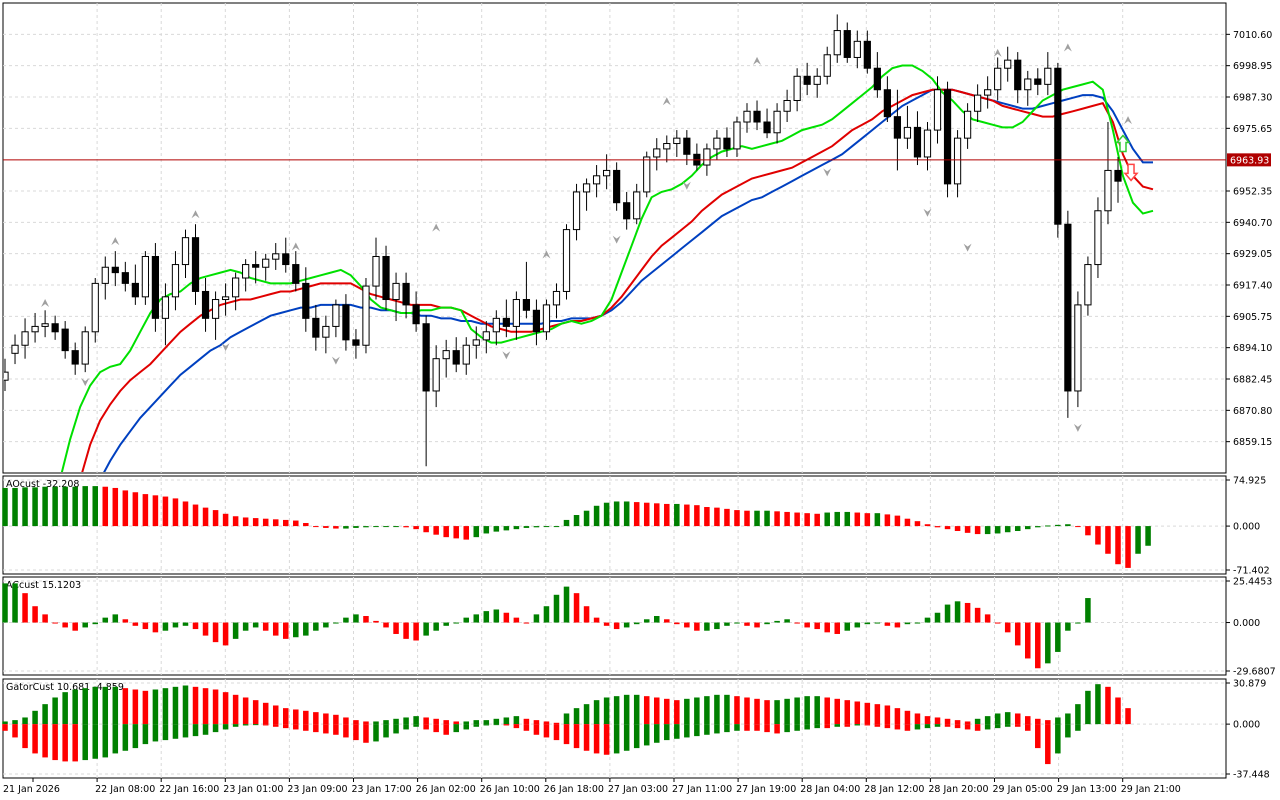  Describe the element at coordinates (1252, 66) in the screenshot. I see `price-tick-label: 6998.95` at that location.